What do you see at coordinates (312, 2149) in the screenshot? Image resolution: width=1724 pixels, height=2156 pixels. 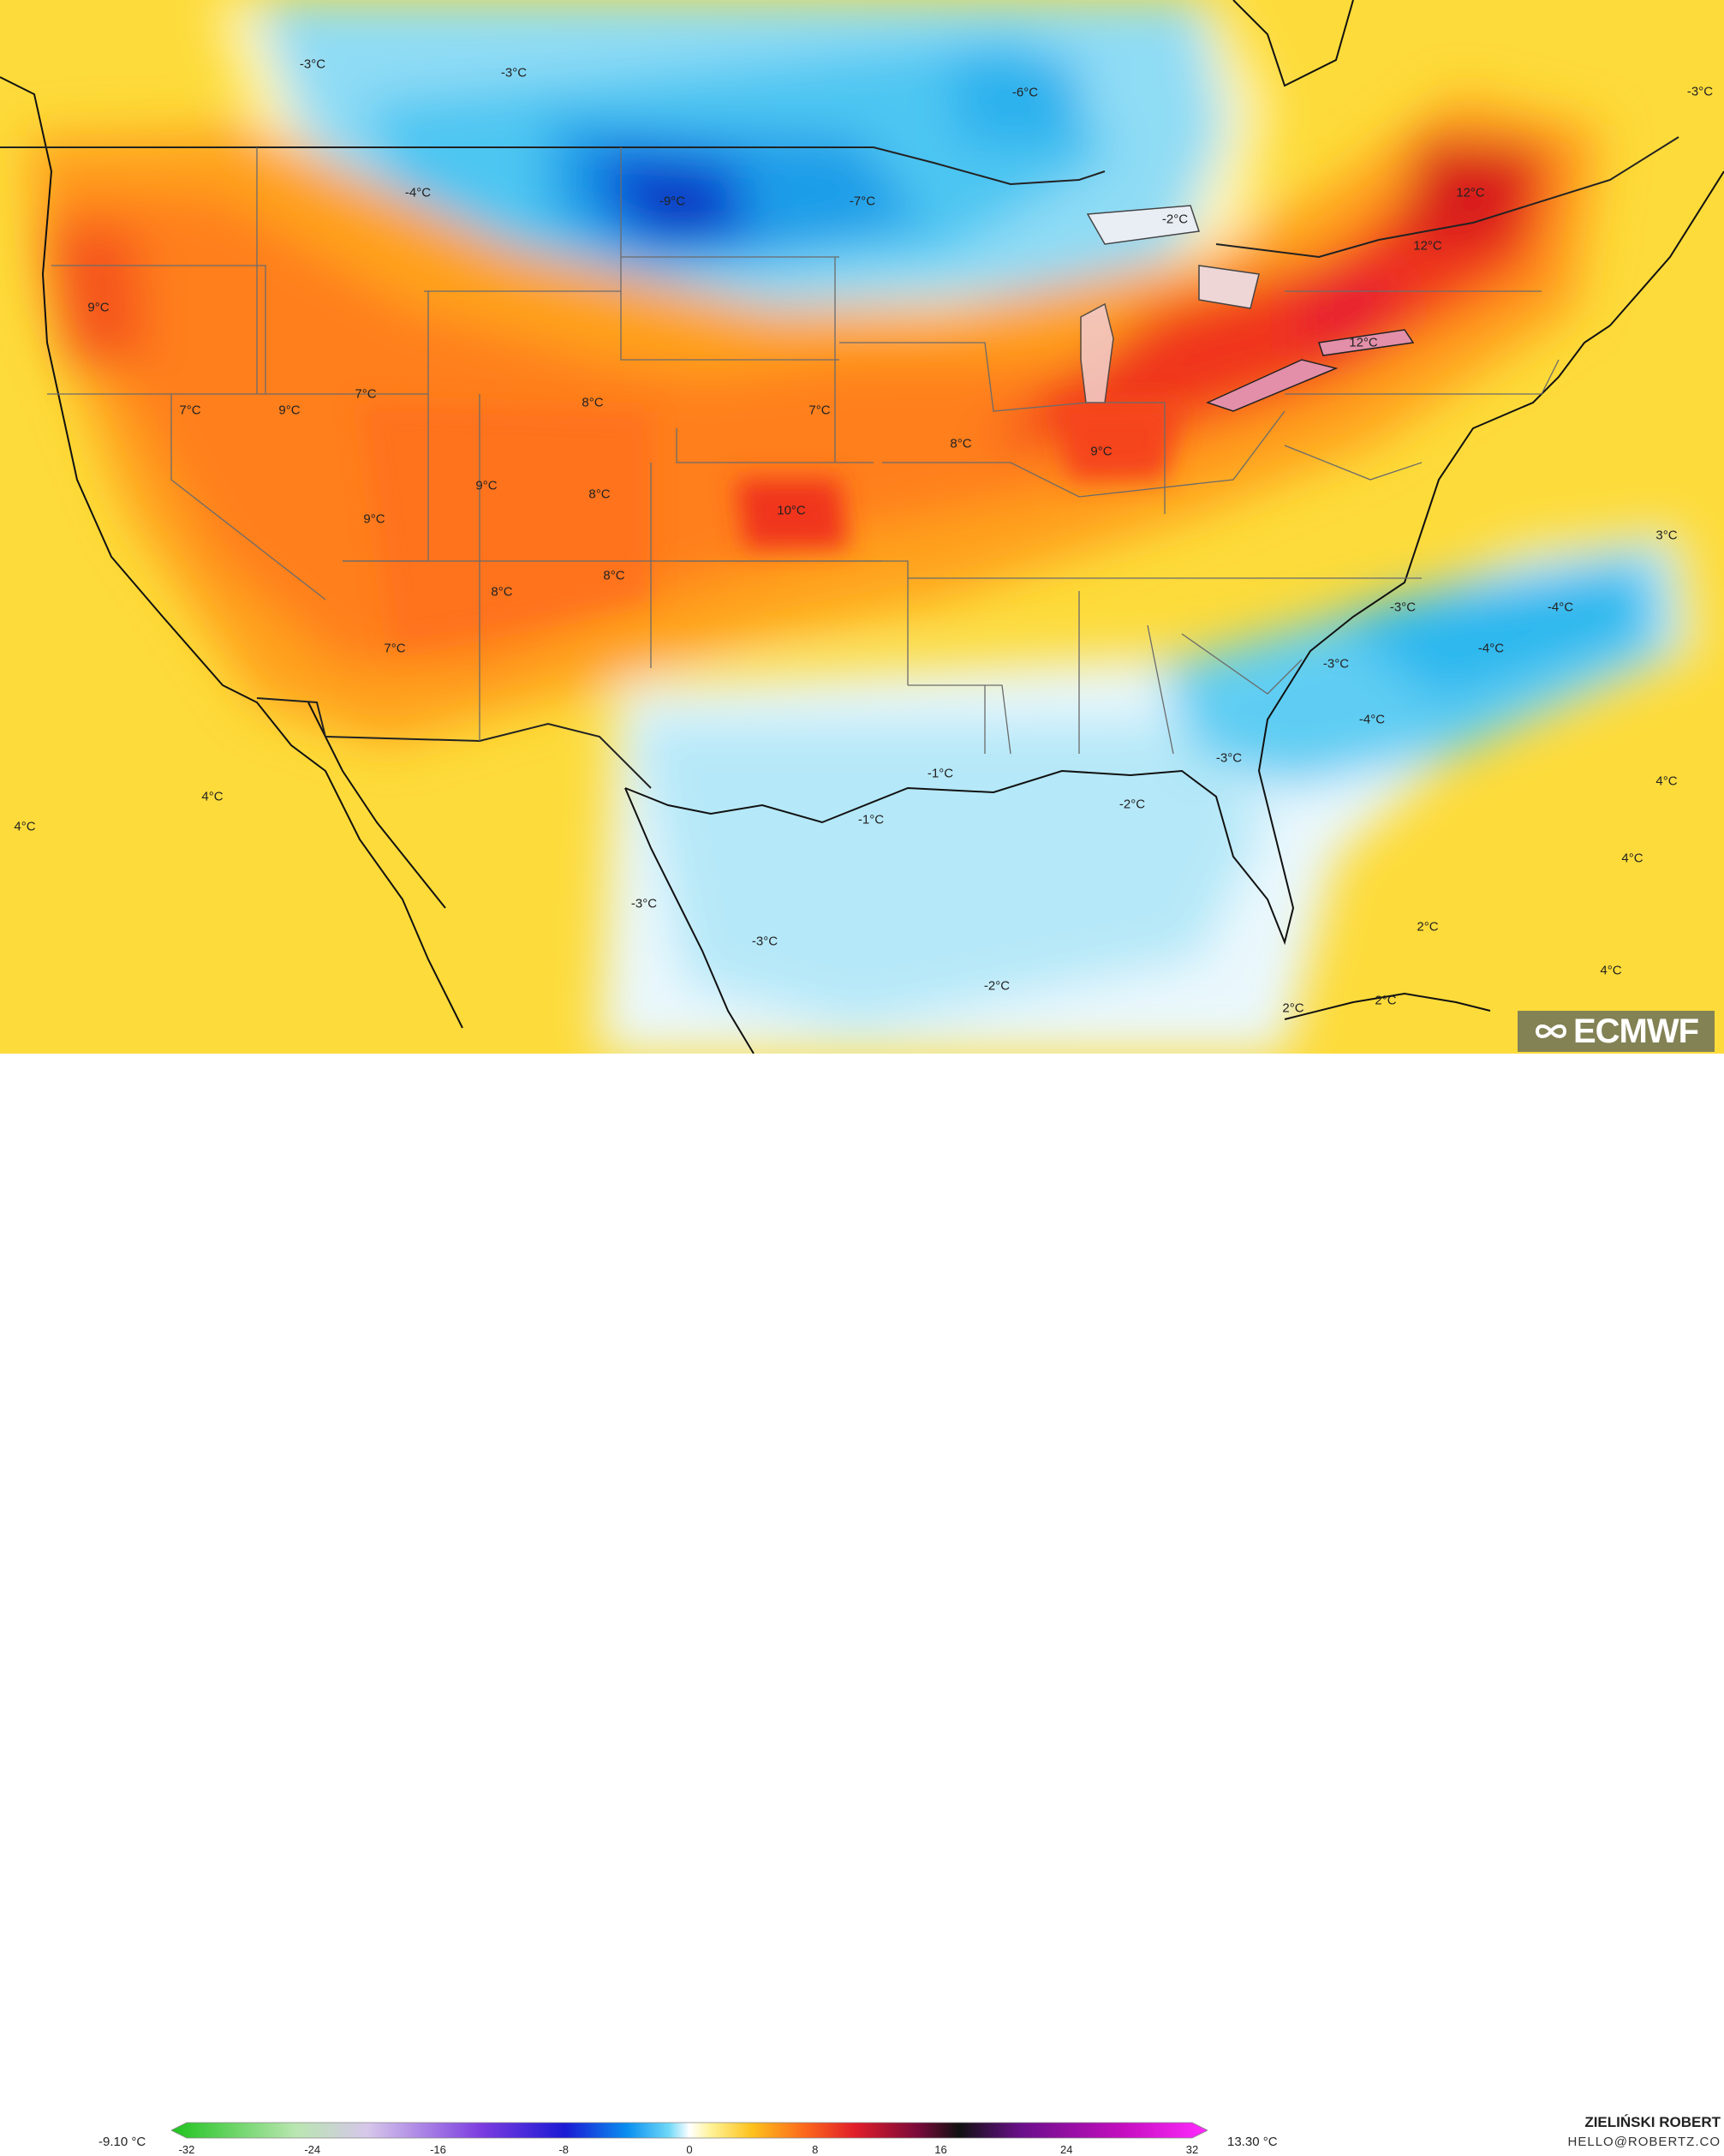 I see `colorbar-tick-label: -24` at bounding box center [312, 2149].